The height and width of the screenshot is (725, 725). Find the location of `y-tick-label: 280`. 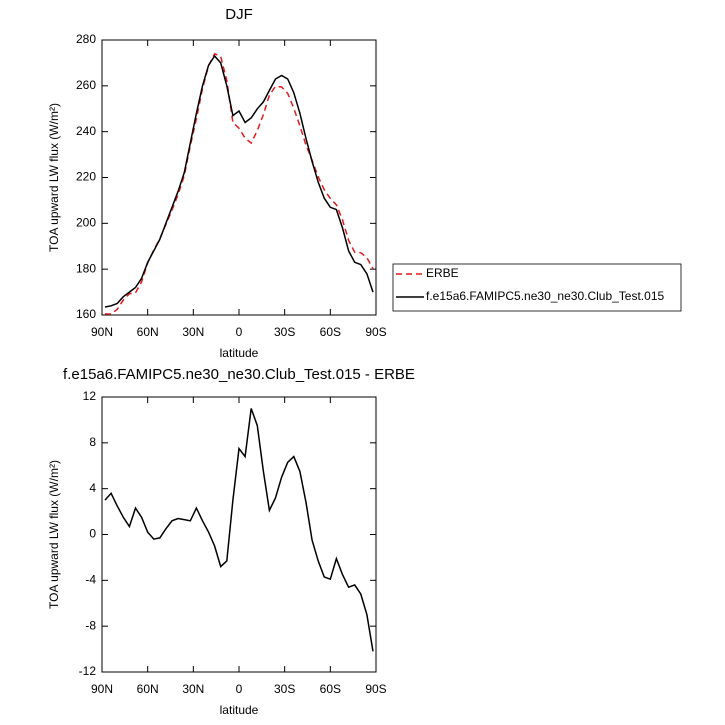

y-tick-label: 280 is located at coordinates (86, 39).